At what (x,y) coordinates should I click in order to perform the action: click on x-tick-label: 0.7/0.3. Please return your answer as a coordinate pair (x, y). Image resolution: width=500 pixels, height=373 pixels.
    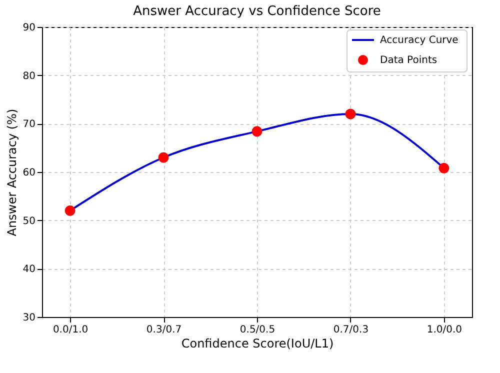
    Looking at the image, I should click on (351, 330).